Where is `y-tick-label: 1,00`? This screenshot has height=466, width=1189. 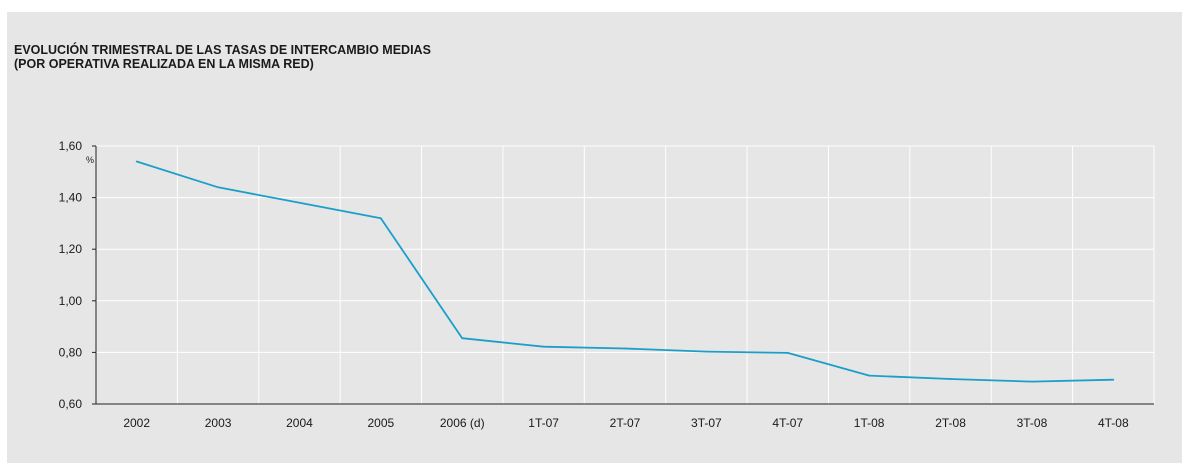
y-tick-label: 1,00 is located at coordinates (71, 301).